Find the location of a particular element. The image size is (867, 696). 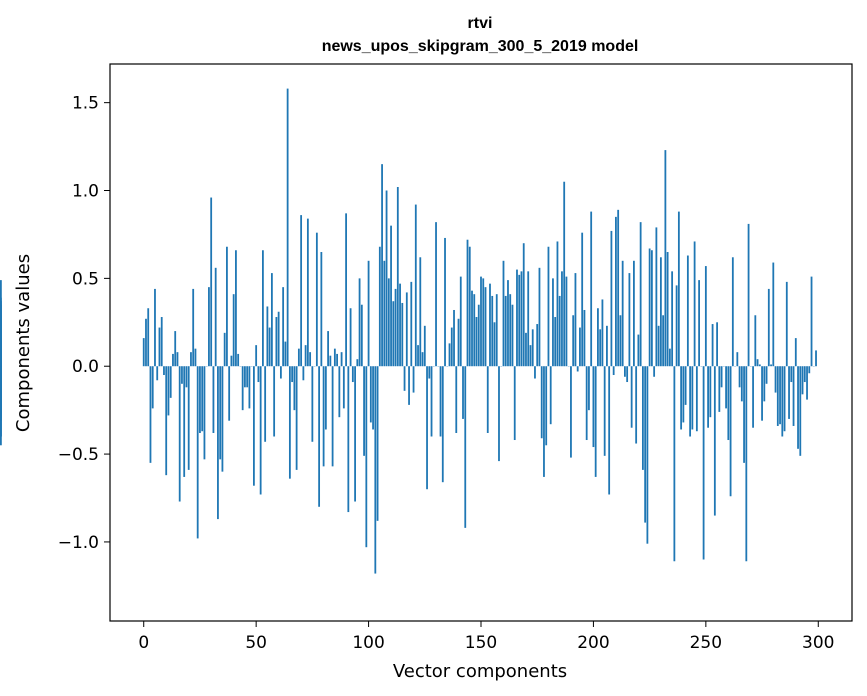

x-tick-label: 100 is located at coordinates (368, 643).